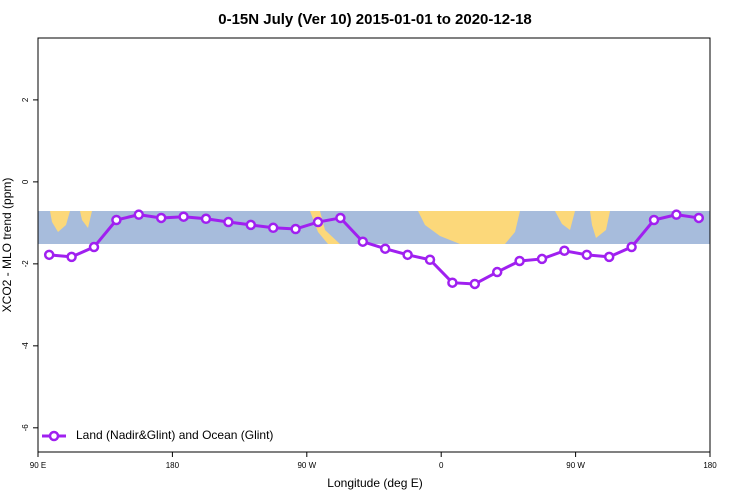 The image size is (750, 500). What do you see at coordinates (374, 483) in the screenshot?
I see `x-axis-label: Longitude (deg E)` at bounding box center [374, 483].